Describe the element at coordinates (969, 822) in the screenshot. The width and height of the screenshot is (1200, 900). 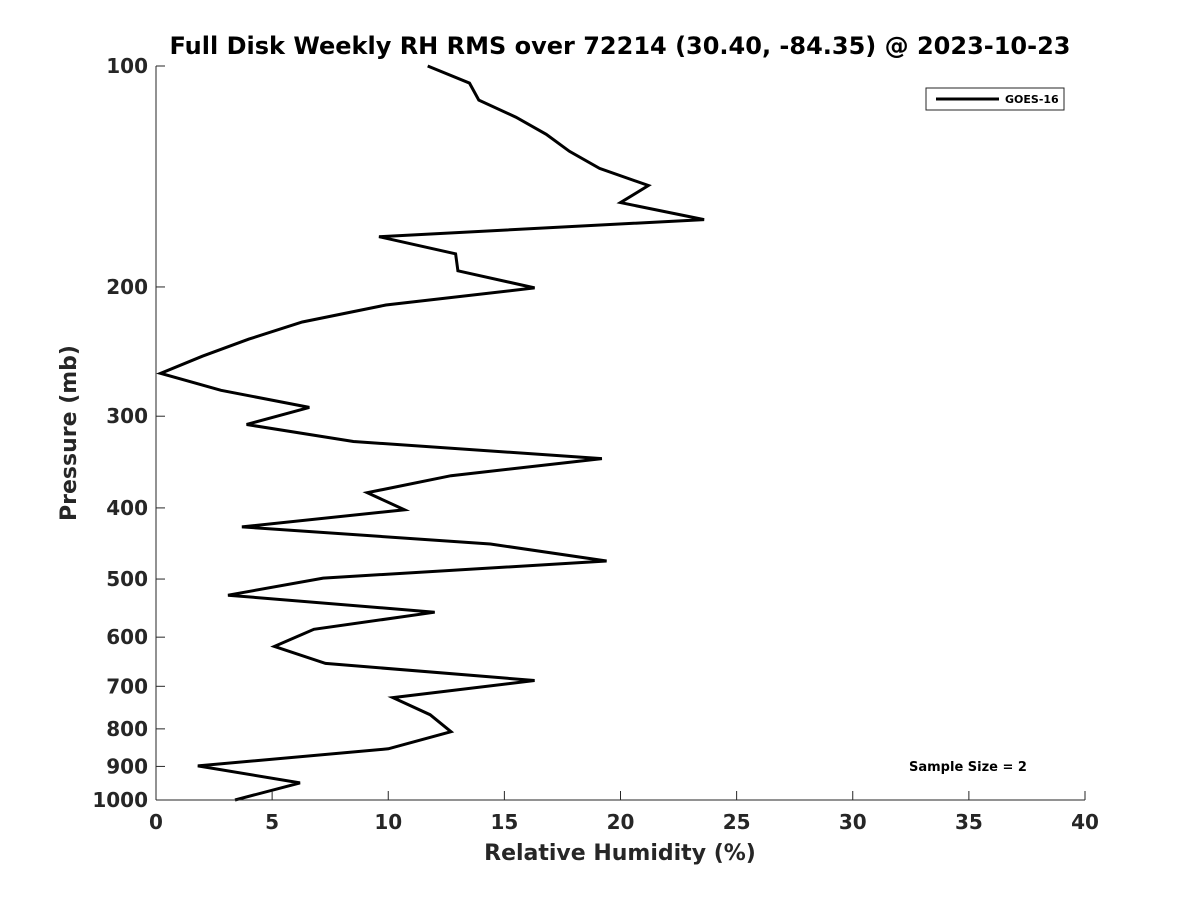
I see `x-tick-label: 35` at that location.